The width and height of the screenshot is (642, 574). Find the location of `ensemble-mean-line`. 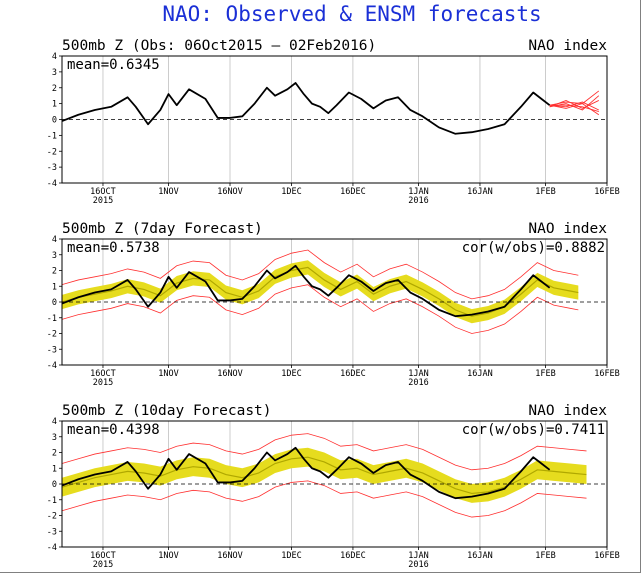

ensemble-mean-line is located at coordinates (324, 475).